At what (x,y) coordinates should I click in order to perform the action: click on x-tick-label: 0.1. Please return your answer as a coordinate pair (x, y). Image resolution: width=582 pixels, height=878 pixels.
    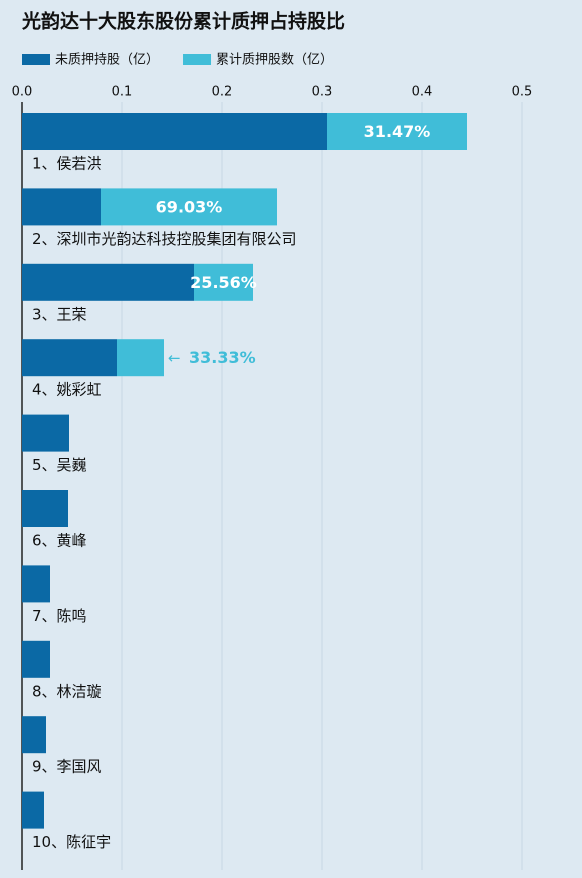
    Looking at the image, I should click on (122, 92).